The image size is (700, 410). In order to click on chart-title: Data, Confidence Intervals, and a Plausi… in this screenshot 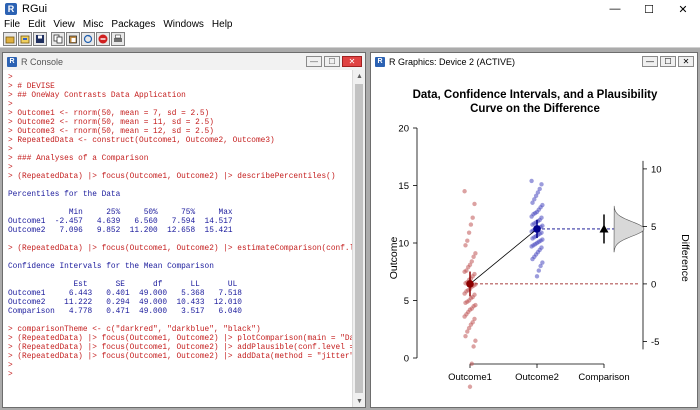, I will do `click(535, 95)`.